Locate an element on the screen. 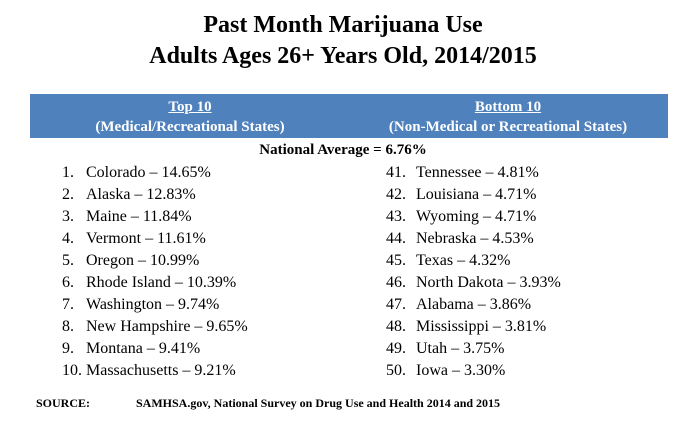  state-value: Utah – 3.75% is located at coordinates (460, 348).